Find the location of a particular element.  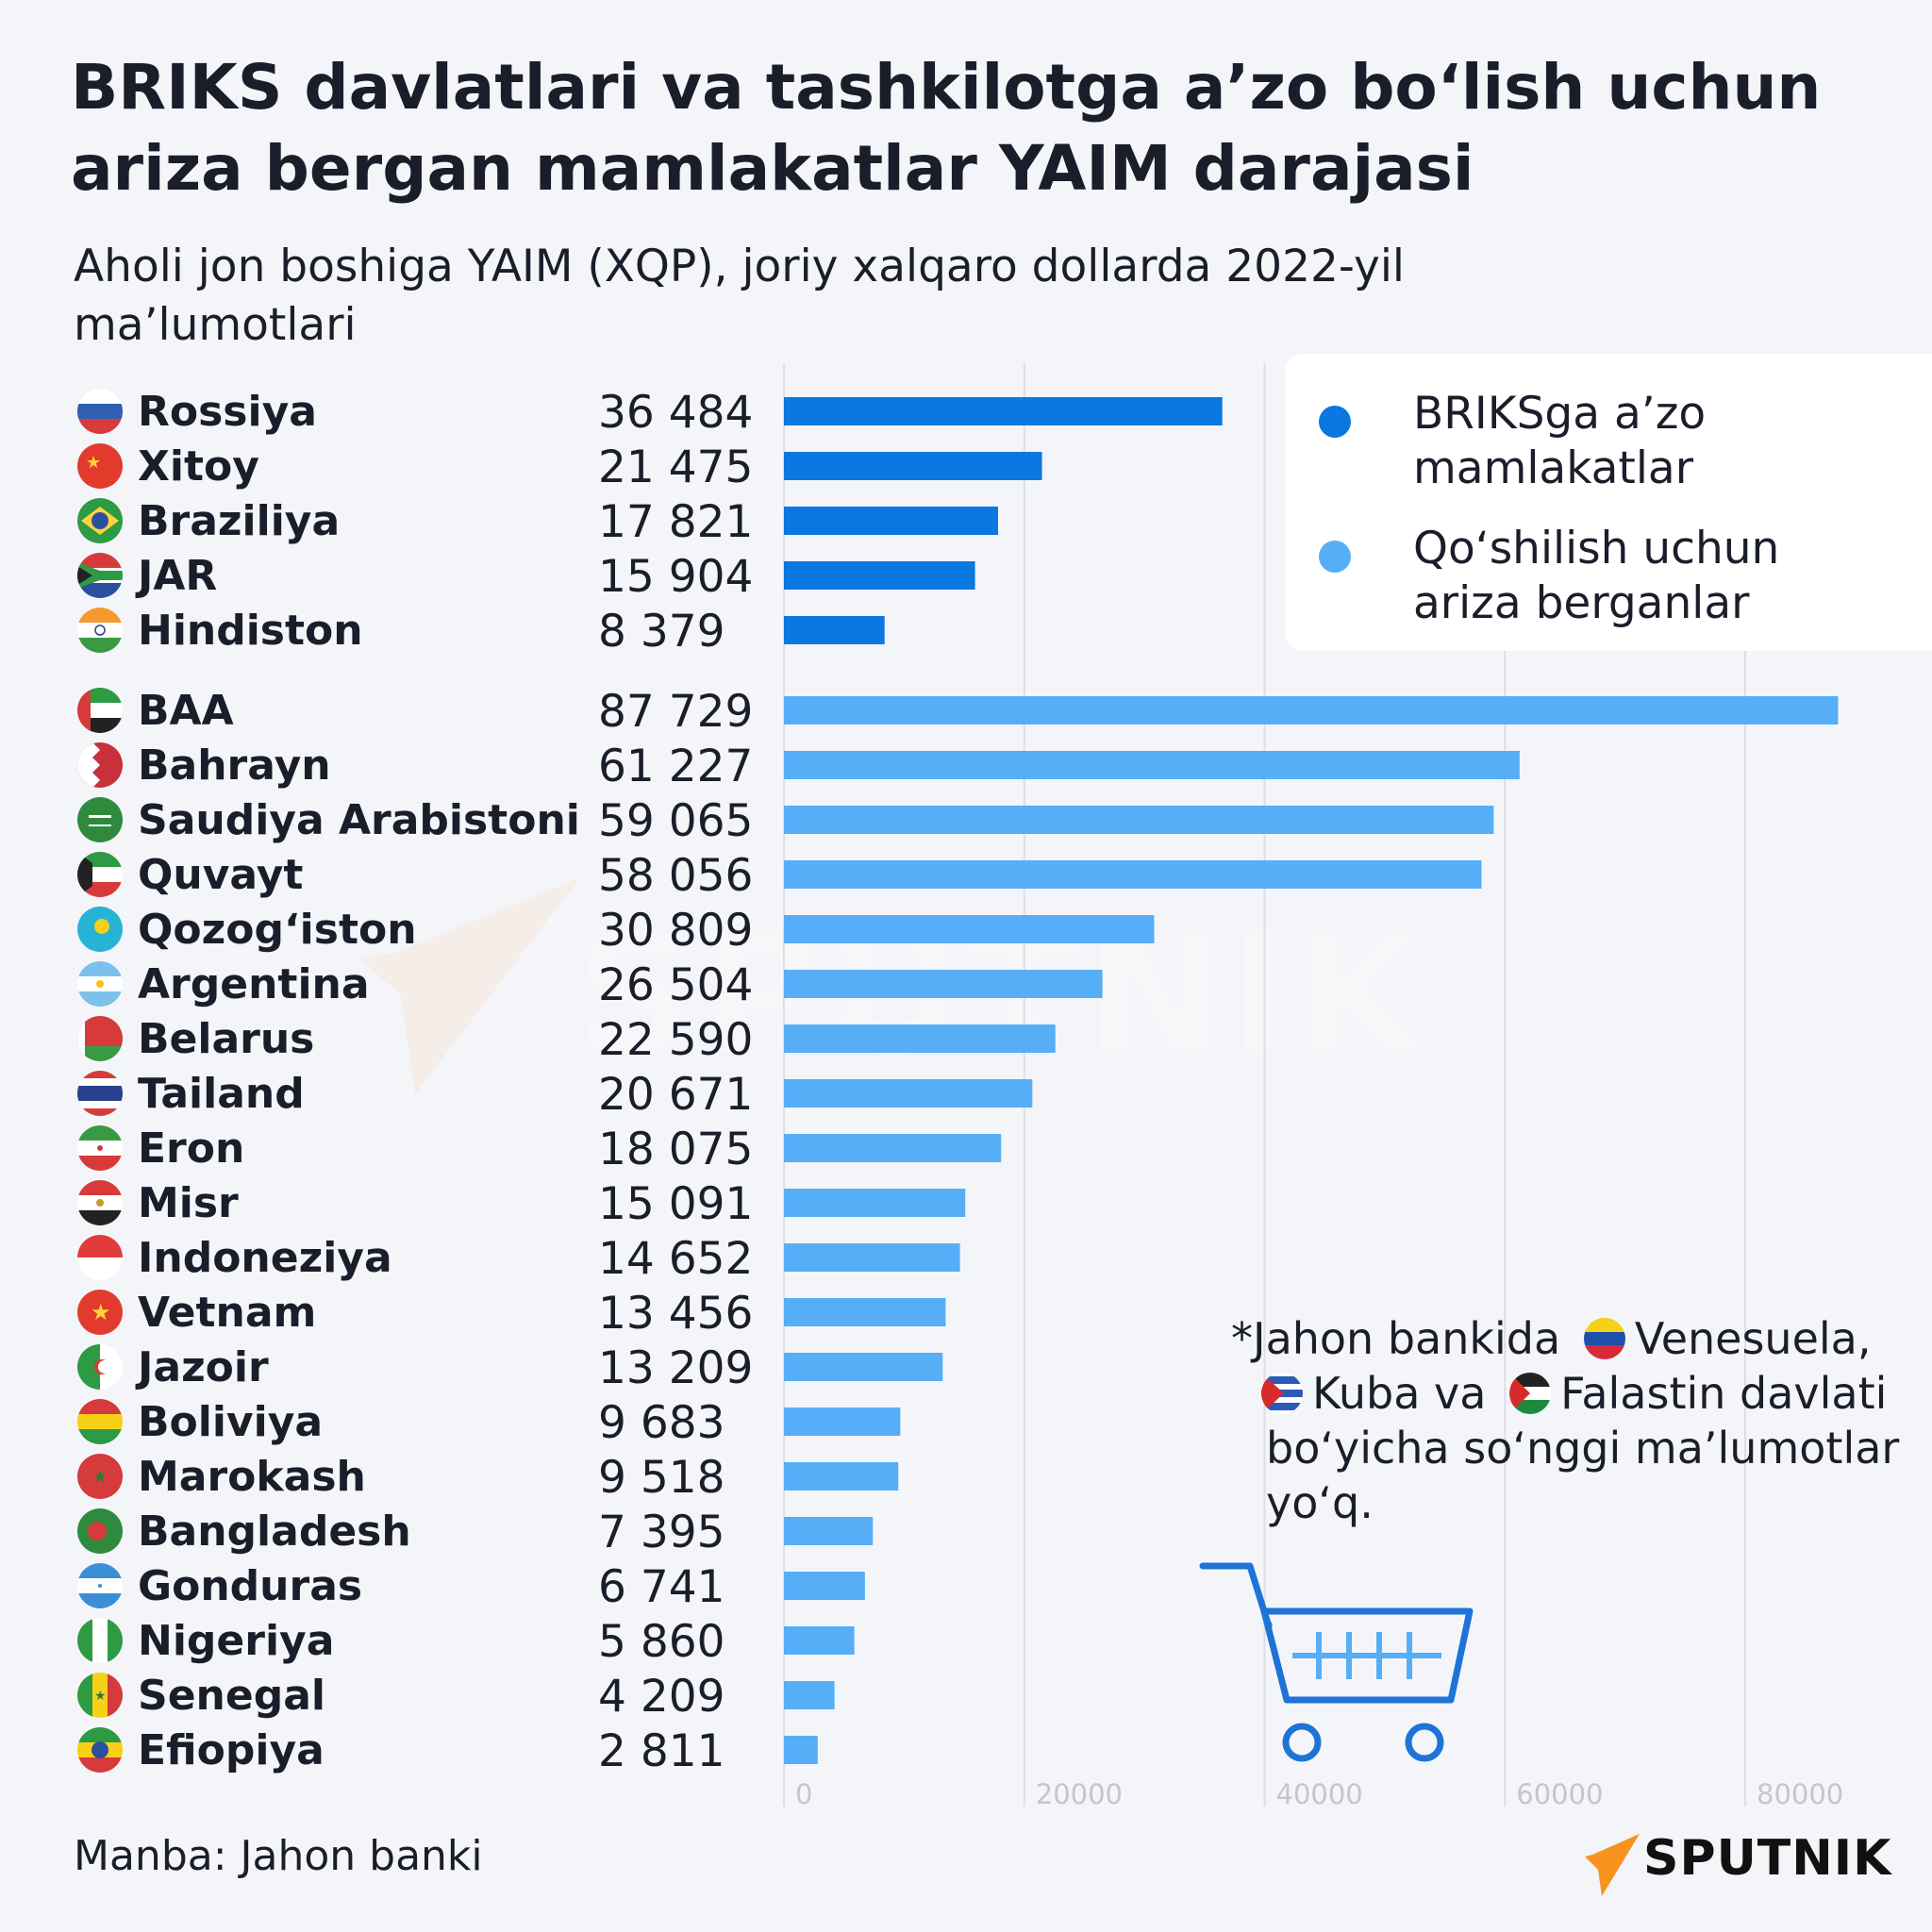

country-label: Vetnam is located at coordinates (227, 1313).